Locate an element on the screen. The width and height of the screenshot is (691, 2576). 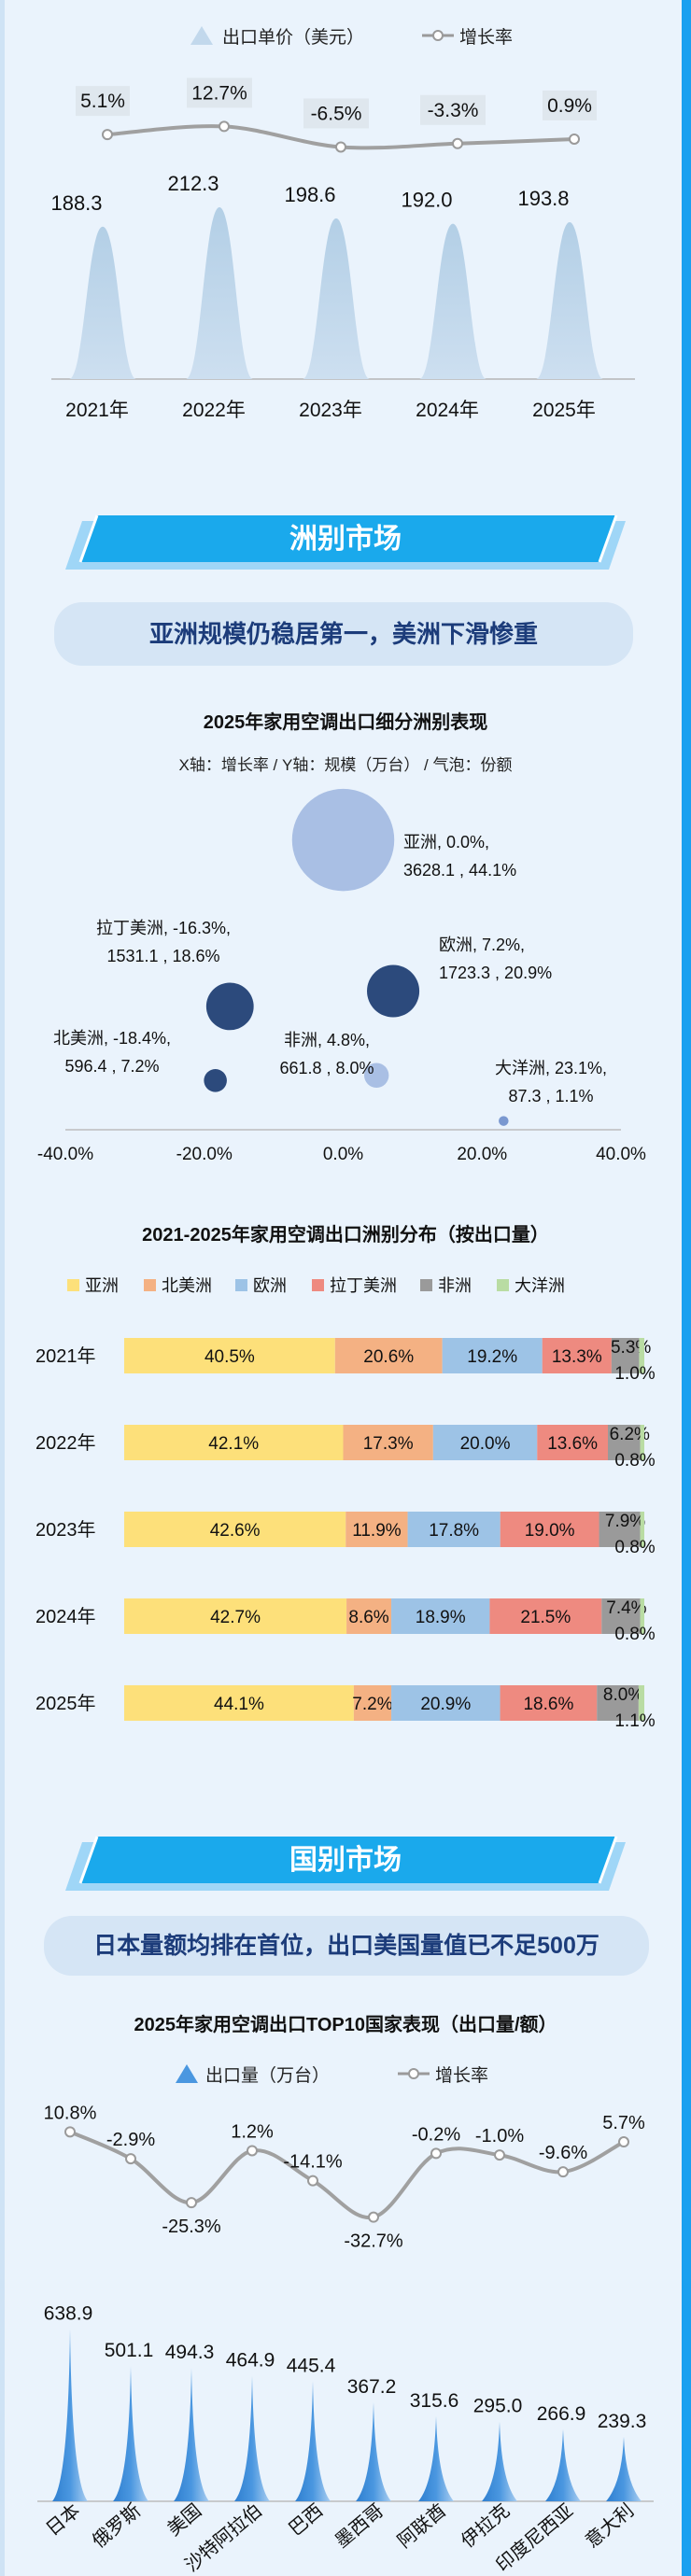
year-label: 2025年 is located at coordinates (65, 1703).